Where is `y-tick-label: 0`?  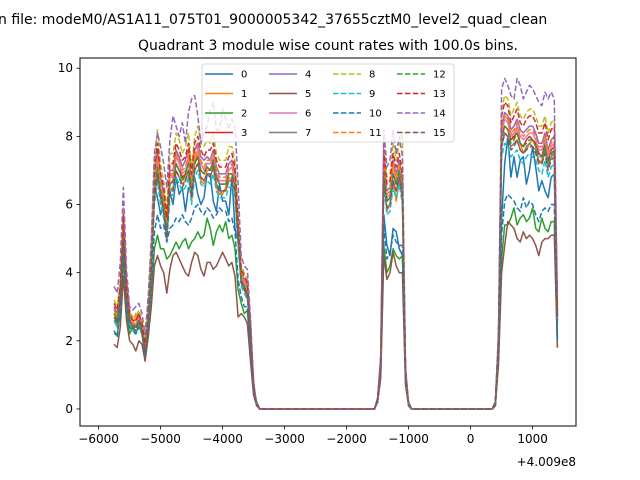
y-tick-label: 0 is located at coordinates (69, 409).